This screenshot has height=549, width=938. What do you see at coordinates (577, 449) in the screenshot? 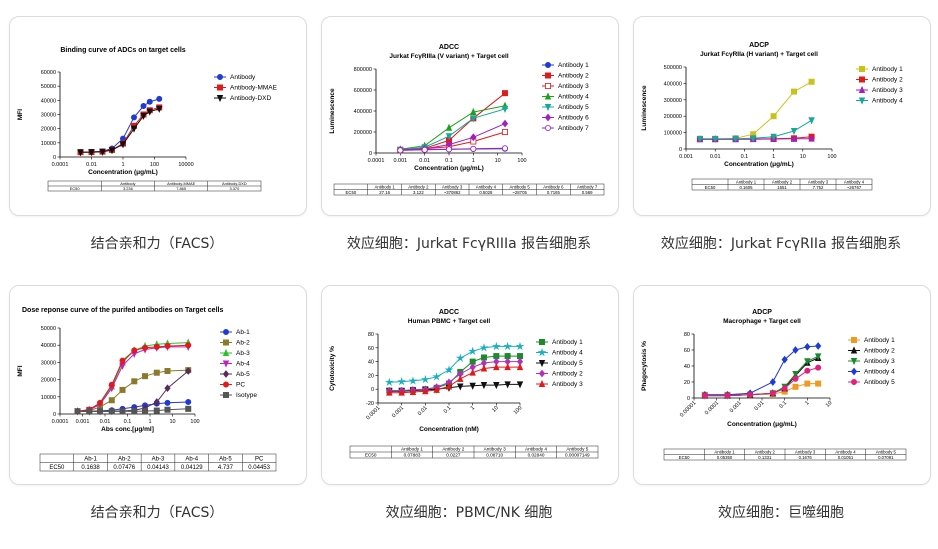
I see `table-header-cell: Antibody 5` at bounding box center [577, 449].